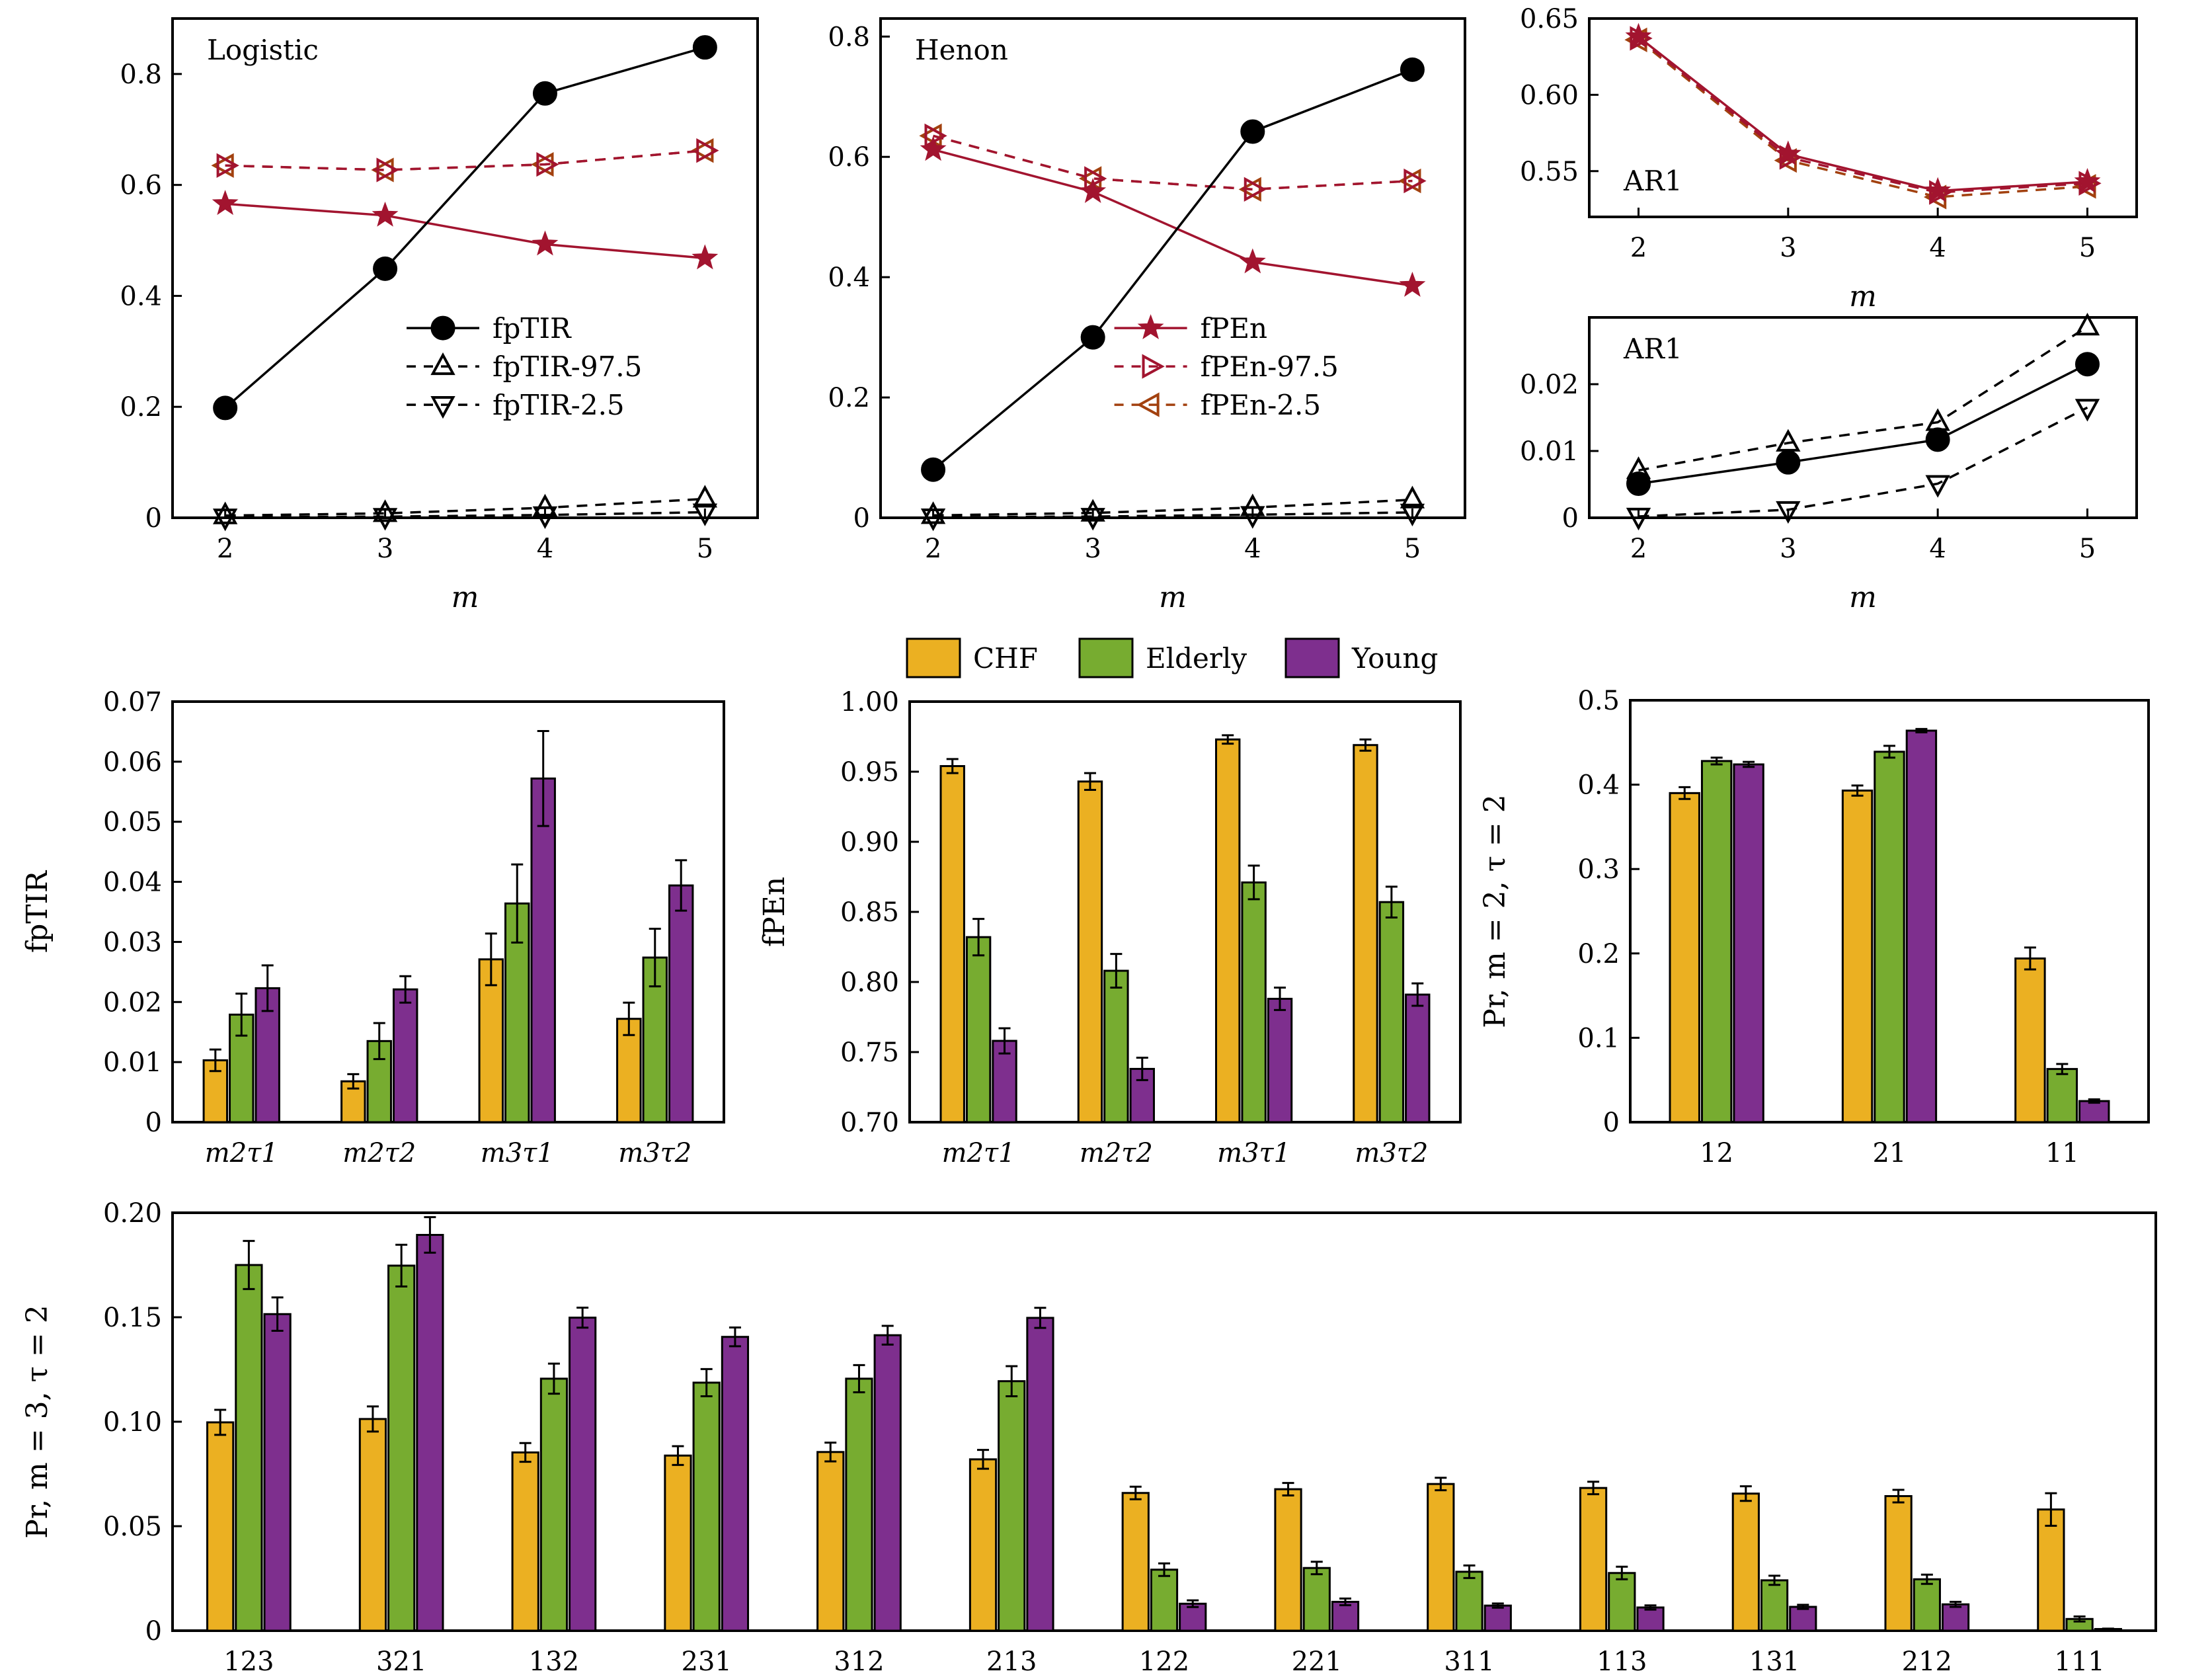 The width and height of the screenshot is (2212, 1673). Describe the element at coordinates (132, 883) in the screenshot. I see `y-tick-label: 0.04` at that location.